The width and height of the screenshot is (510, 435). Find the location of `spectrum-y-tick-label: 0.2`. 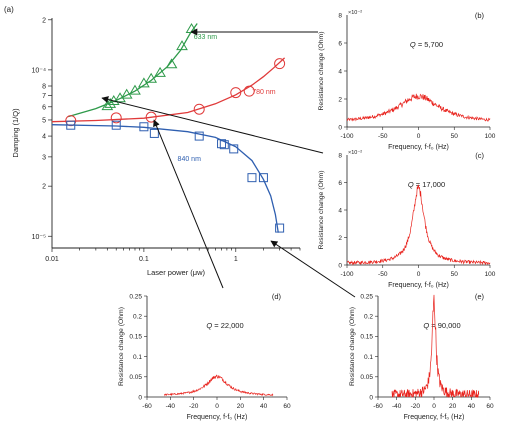

spectrum-y-tick-label: 0.2 is located at coordinates (368, 317).